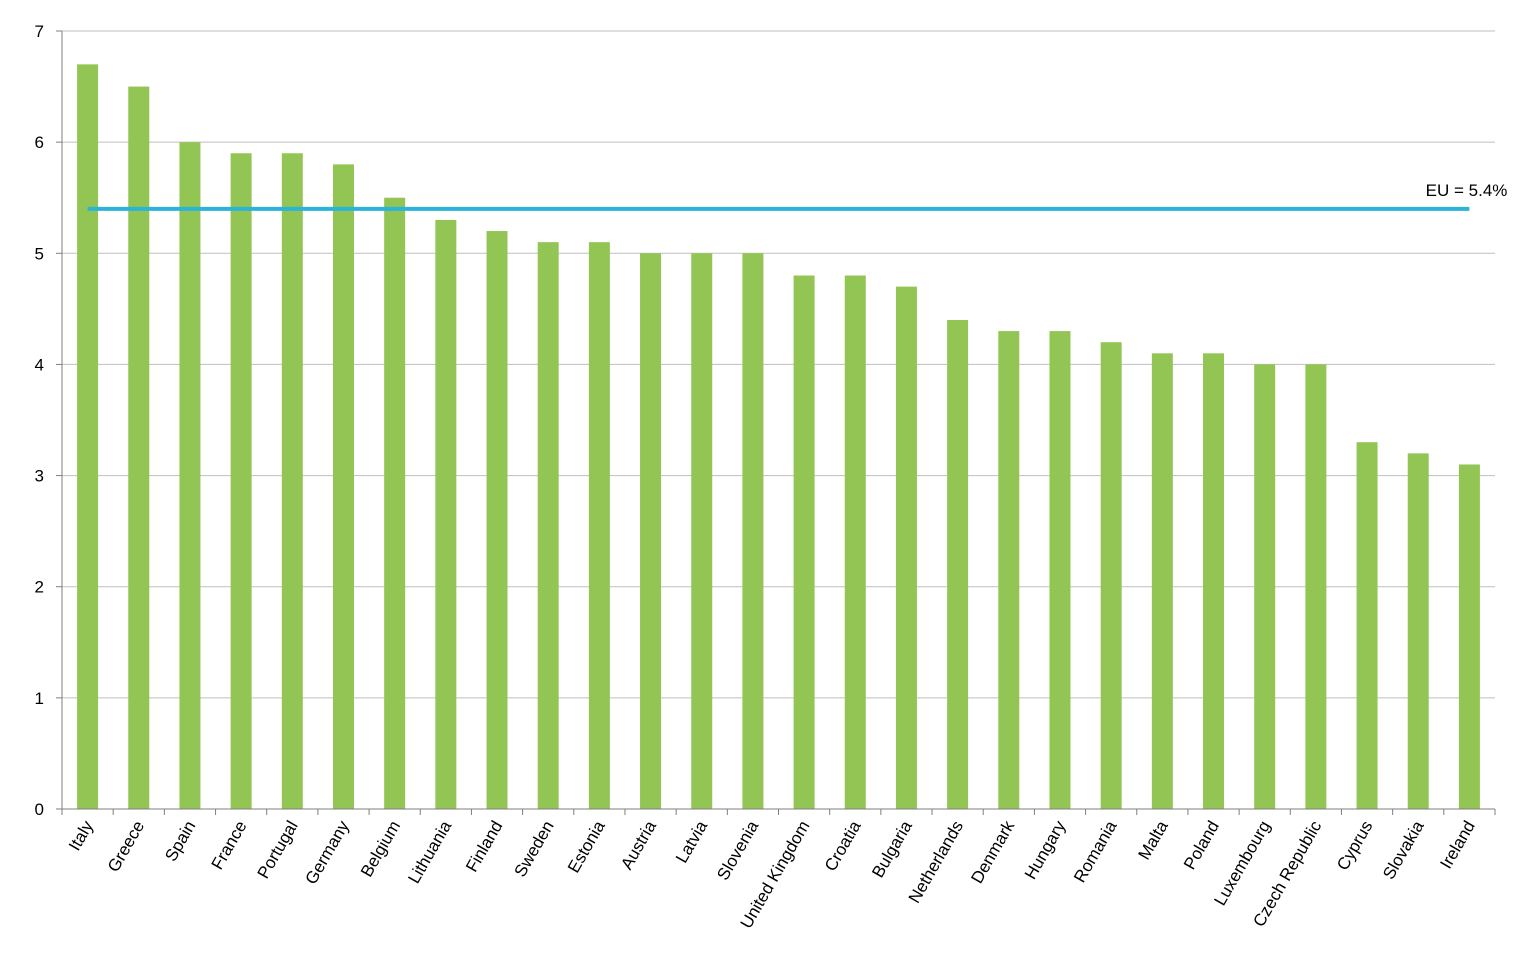 The image size is (1536, 980). I want to click on x-category-label: Bulgaria, so click(892, 849).